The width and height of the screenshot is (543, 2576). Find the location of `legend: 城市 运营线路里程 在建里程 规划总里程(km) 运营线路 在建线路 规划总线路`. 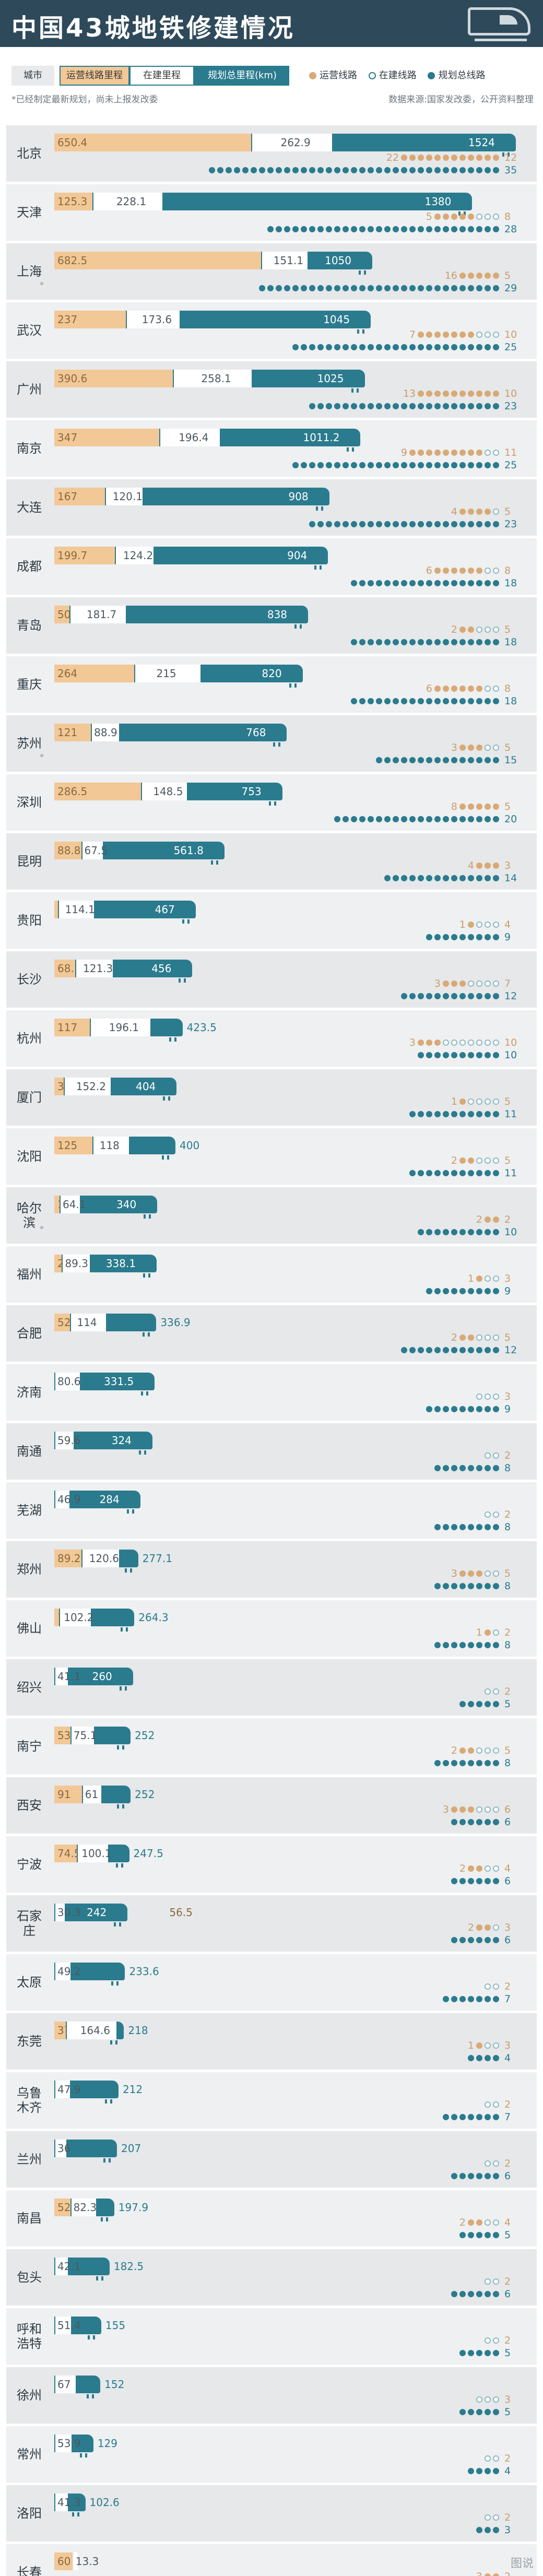

legend: 城市 运营线路里程 在建里程 规划总里程(km) 运营线路 在建线路 规划总线路 is located at coordinates (272, 76).